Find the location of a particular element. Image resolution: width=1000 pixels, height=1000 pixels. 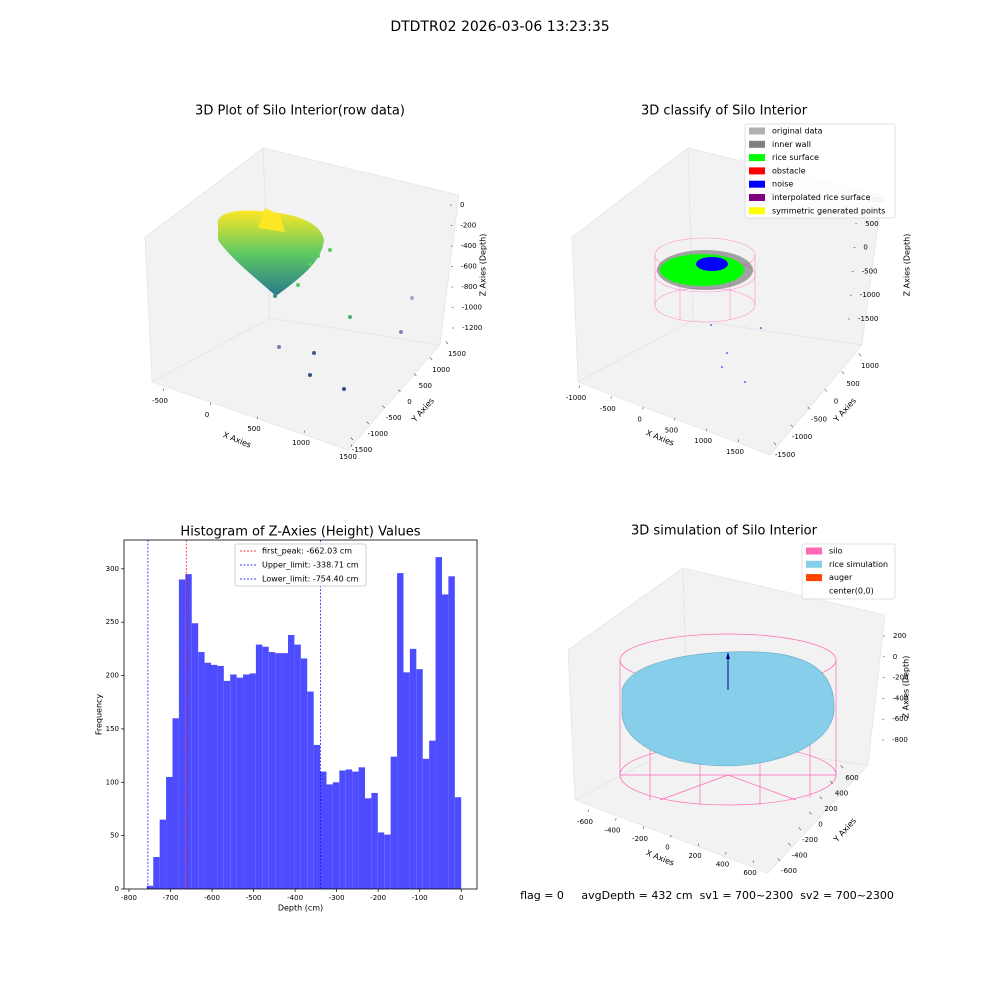

x-tick-label: -700 is located at coordinates (171, 898).